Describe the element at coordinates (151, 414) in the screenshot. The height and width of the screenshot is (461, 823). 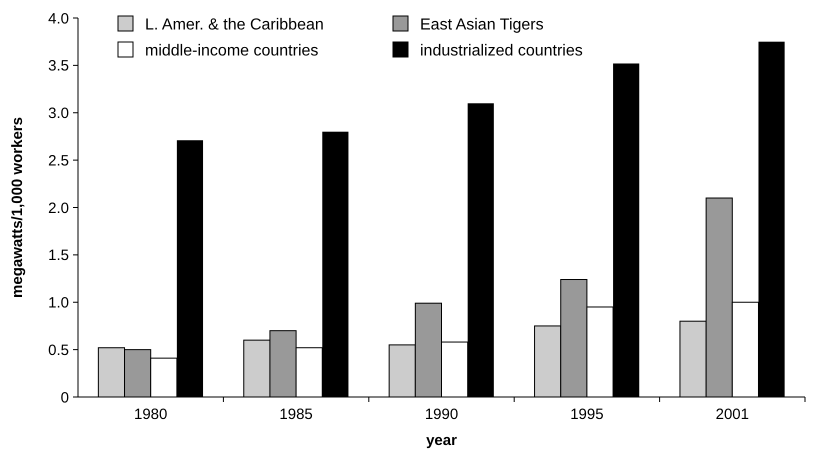
I see `x-tick-label: 1980` at that location.